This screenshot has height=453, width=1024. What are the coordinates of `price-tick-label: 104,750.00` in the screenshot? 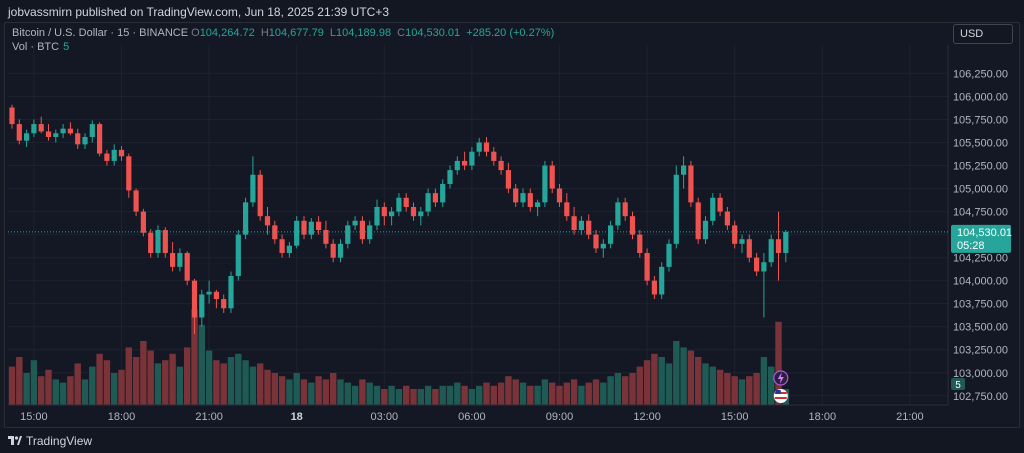 It's located at (980, 213).